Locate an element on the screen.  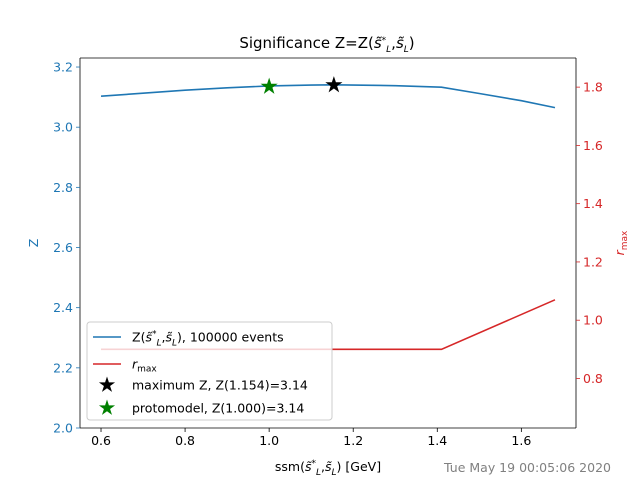
y-right-tick-label: 1.2 is located at coordinates (593, 261).